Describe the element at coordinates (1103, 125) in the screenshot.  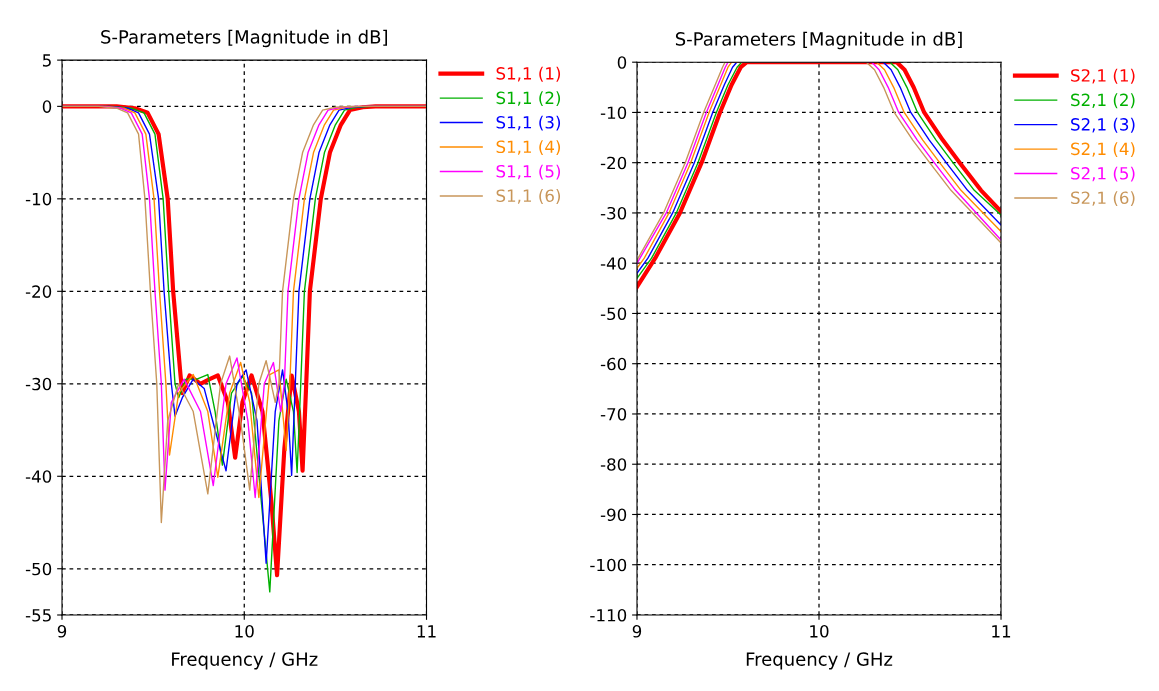
I see `legend-label: S2,1 (3)` at that location.